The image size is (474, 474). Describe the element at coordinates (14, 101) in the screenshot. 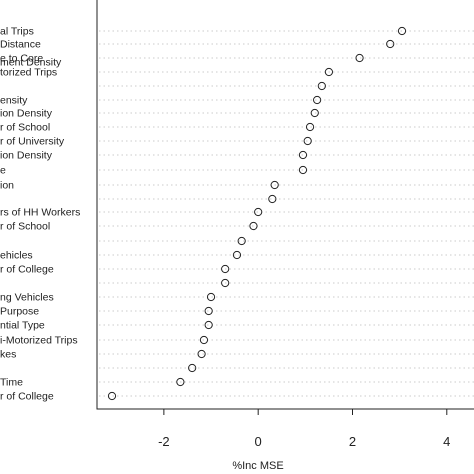

I see `variable-label: ensity` at that location.